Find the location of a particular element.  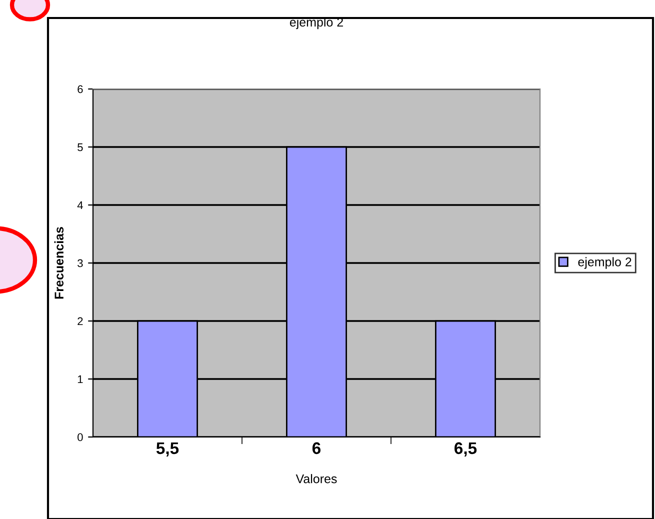

y-tick-label: 1 is located at coordinates (80, 379).